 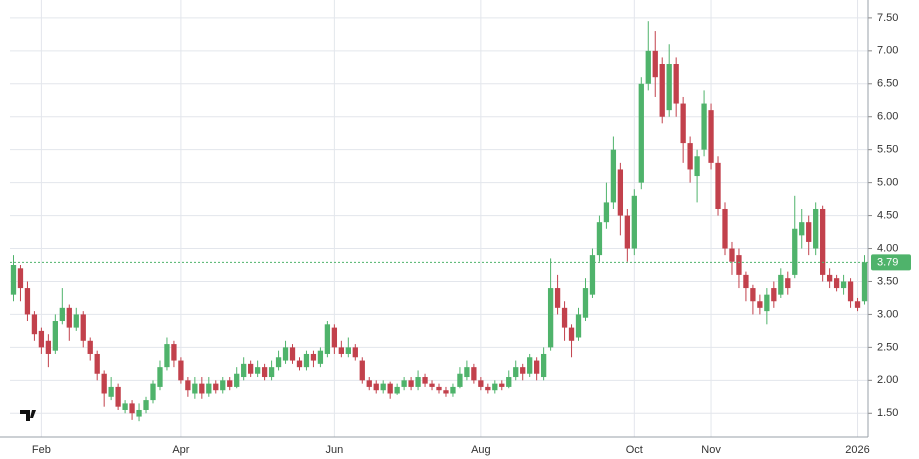 I want to click on y-tick-label: 1.50, so click(x=887, y=413).